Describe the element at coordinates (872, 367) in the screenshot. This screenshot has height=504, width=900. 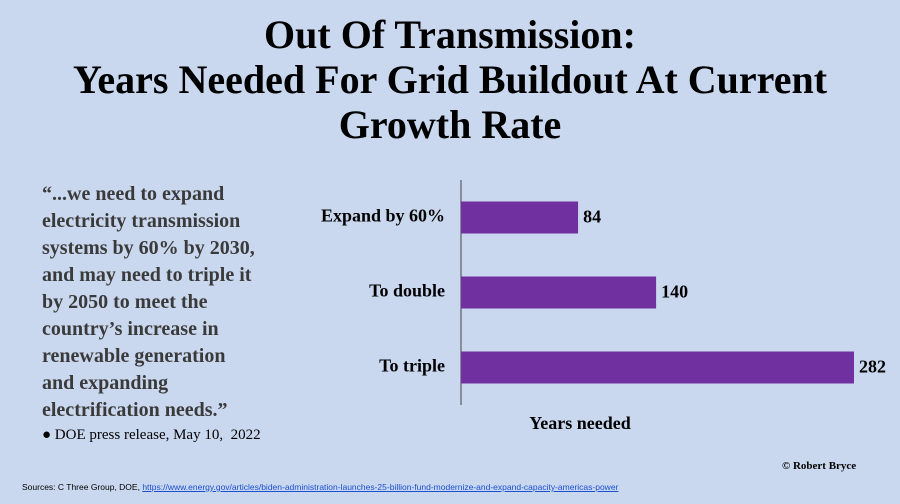
I see `value-label: 282` at that location.